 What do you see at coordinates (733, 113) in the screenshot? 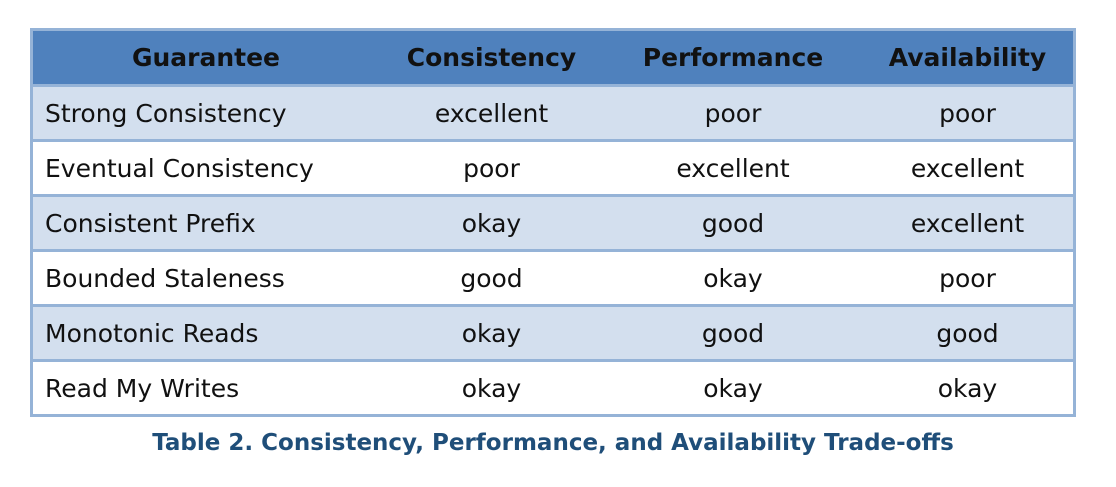
I see `cell-performance: poor` at bounding box center [733, 113].